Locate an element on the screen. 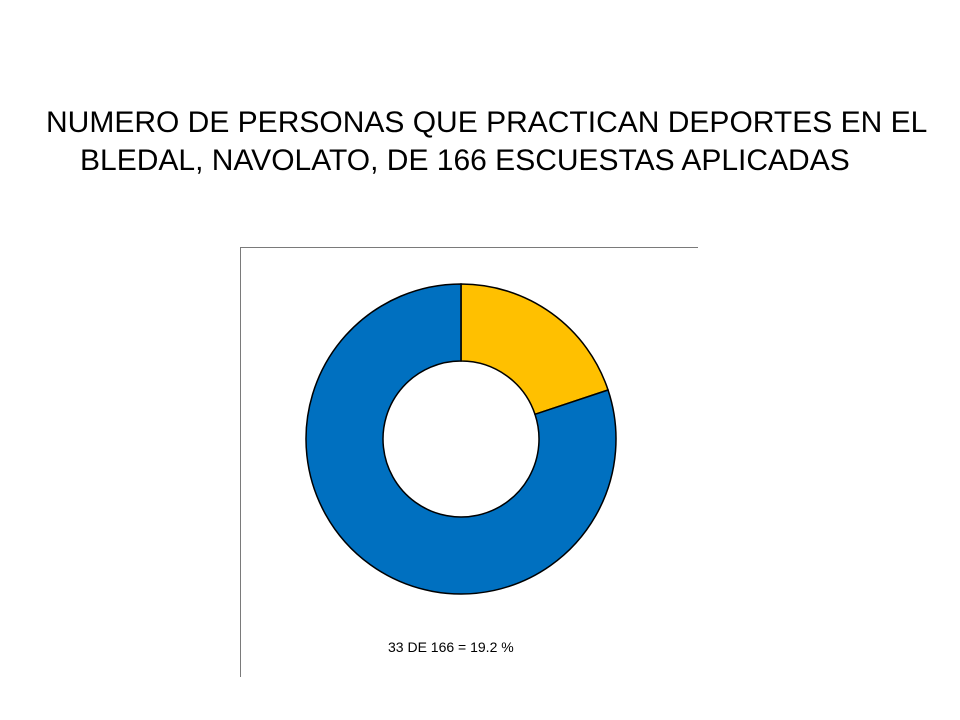  chart-annotation: 33 DE 166 = 19.2 % is located at coordinates (451, 647).